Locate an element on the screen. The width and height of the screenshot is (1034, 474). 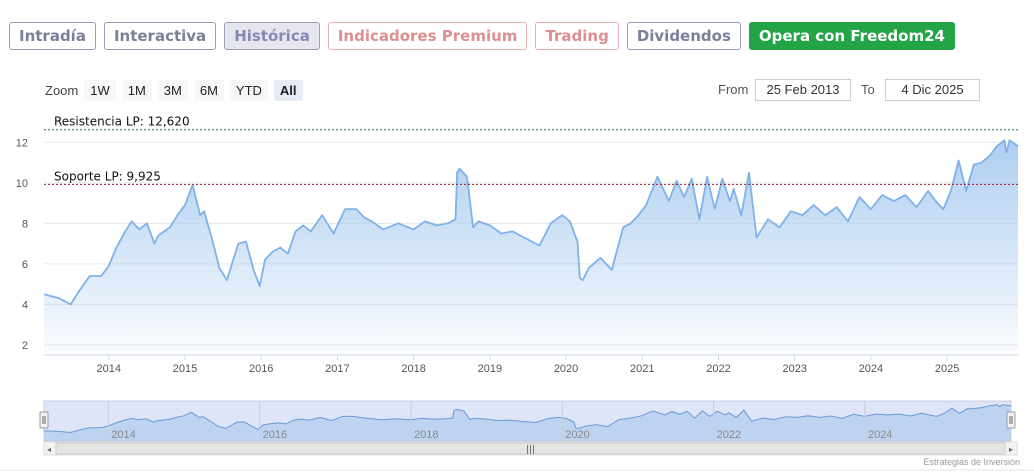
x-tick-label: 2024 is located at coordinates (871, 369).